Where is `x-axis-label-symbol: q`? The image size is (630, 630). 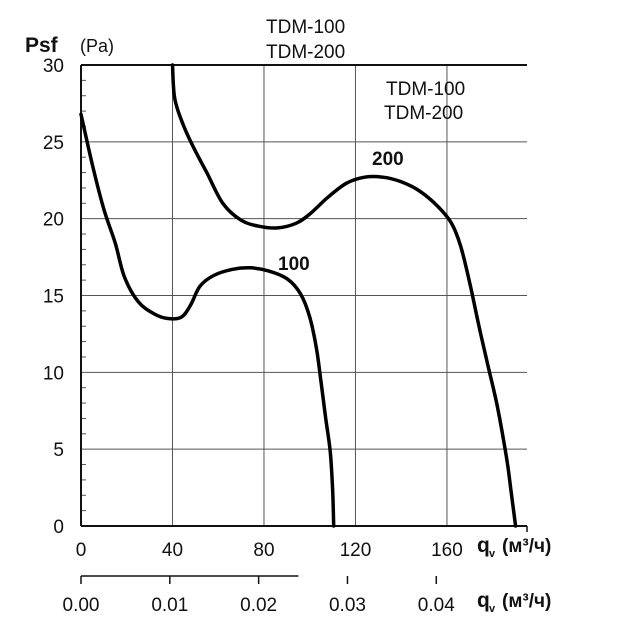 x-axis-label-symbol: q is located at coordinates (483, 545).